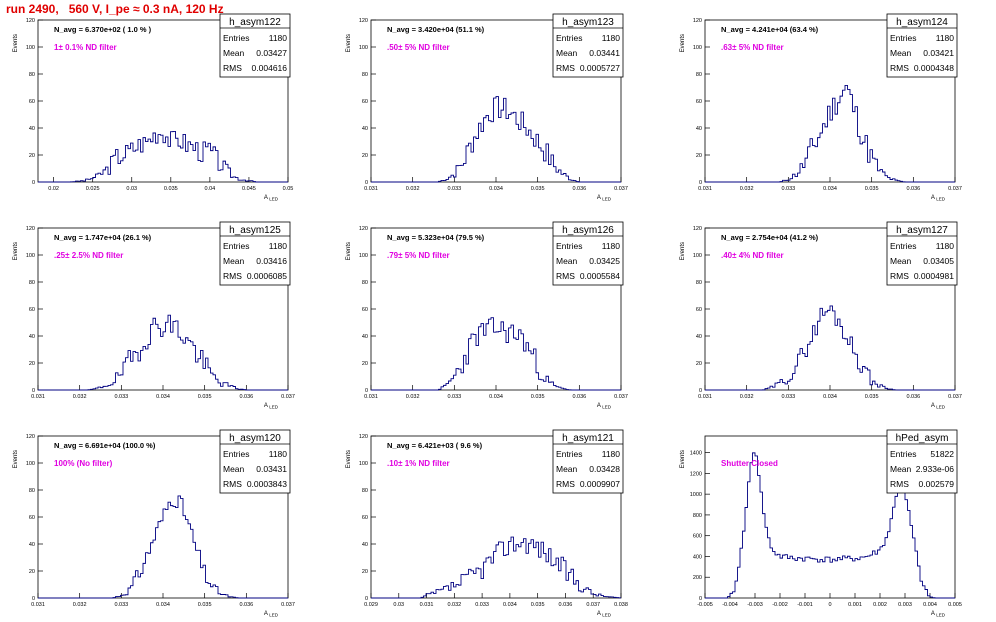  I want to click on stats-value: 0.03405, so click(938, 261).